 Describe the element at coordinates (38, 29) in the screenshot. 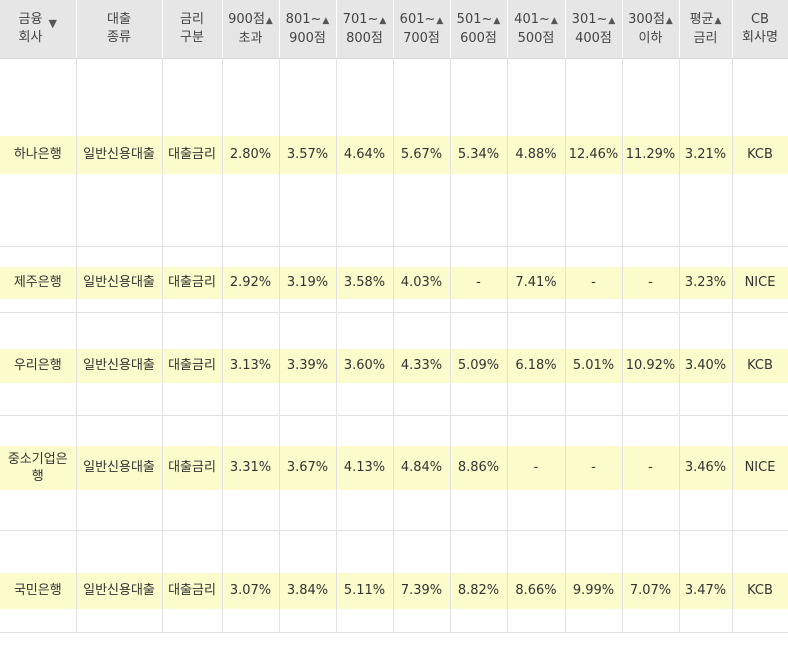

I see `col-header-company: 금융 회사▼` at that location.